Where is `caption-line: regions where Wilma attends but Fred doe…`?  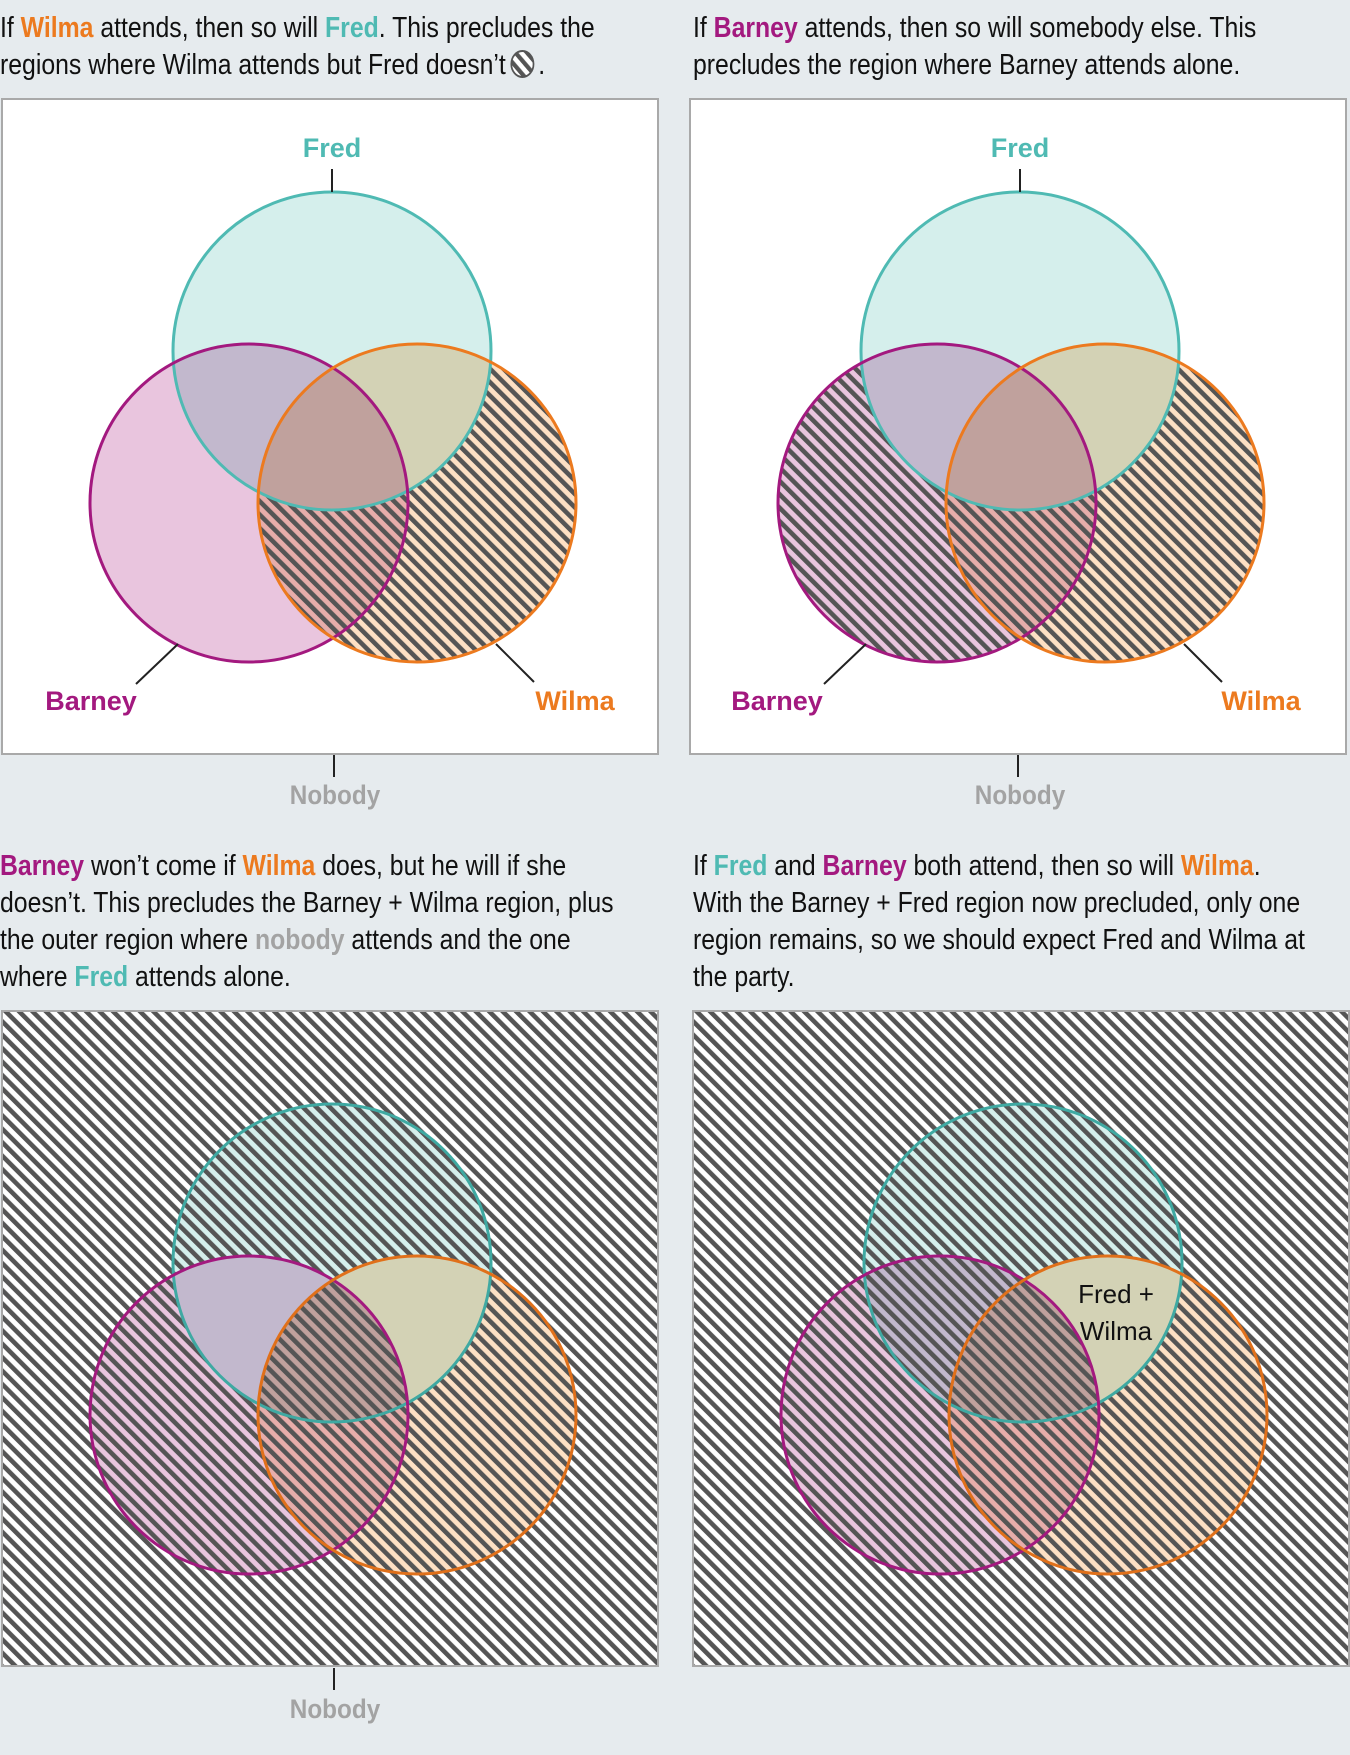
caption-line: regions where Wilma attends but Fred doe… is located at coordinates (325, 65).